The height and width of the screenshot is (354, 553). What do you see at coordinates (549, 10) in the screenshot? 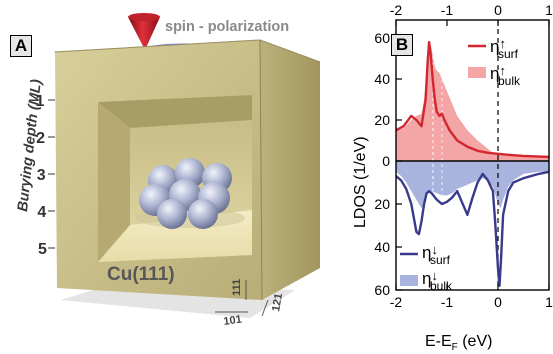
I see `x-tick-label-top: 1` at bounding box center [549, 10].